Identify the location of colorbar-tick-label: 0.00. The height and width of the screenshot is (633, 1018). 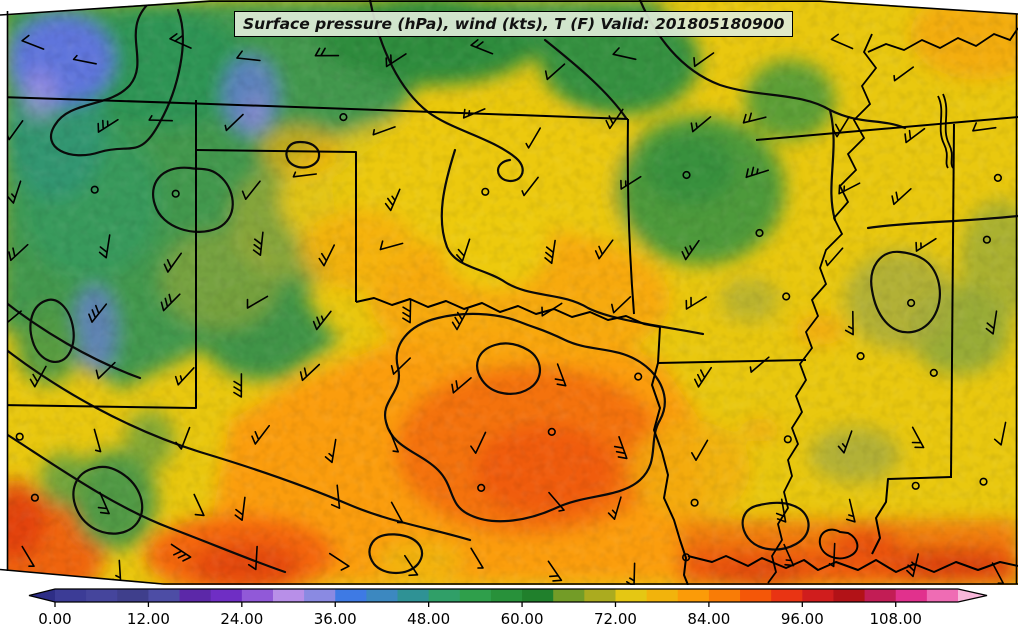
(54, 619).